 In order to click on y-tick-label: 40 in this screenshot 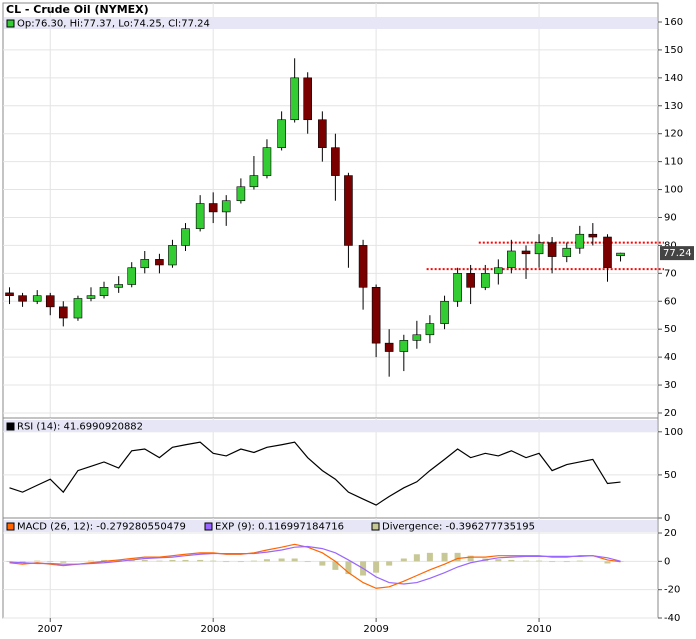, I will do `click(670, 357)`.